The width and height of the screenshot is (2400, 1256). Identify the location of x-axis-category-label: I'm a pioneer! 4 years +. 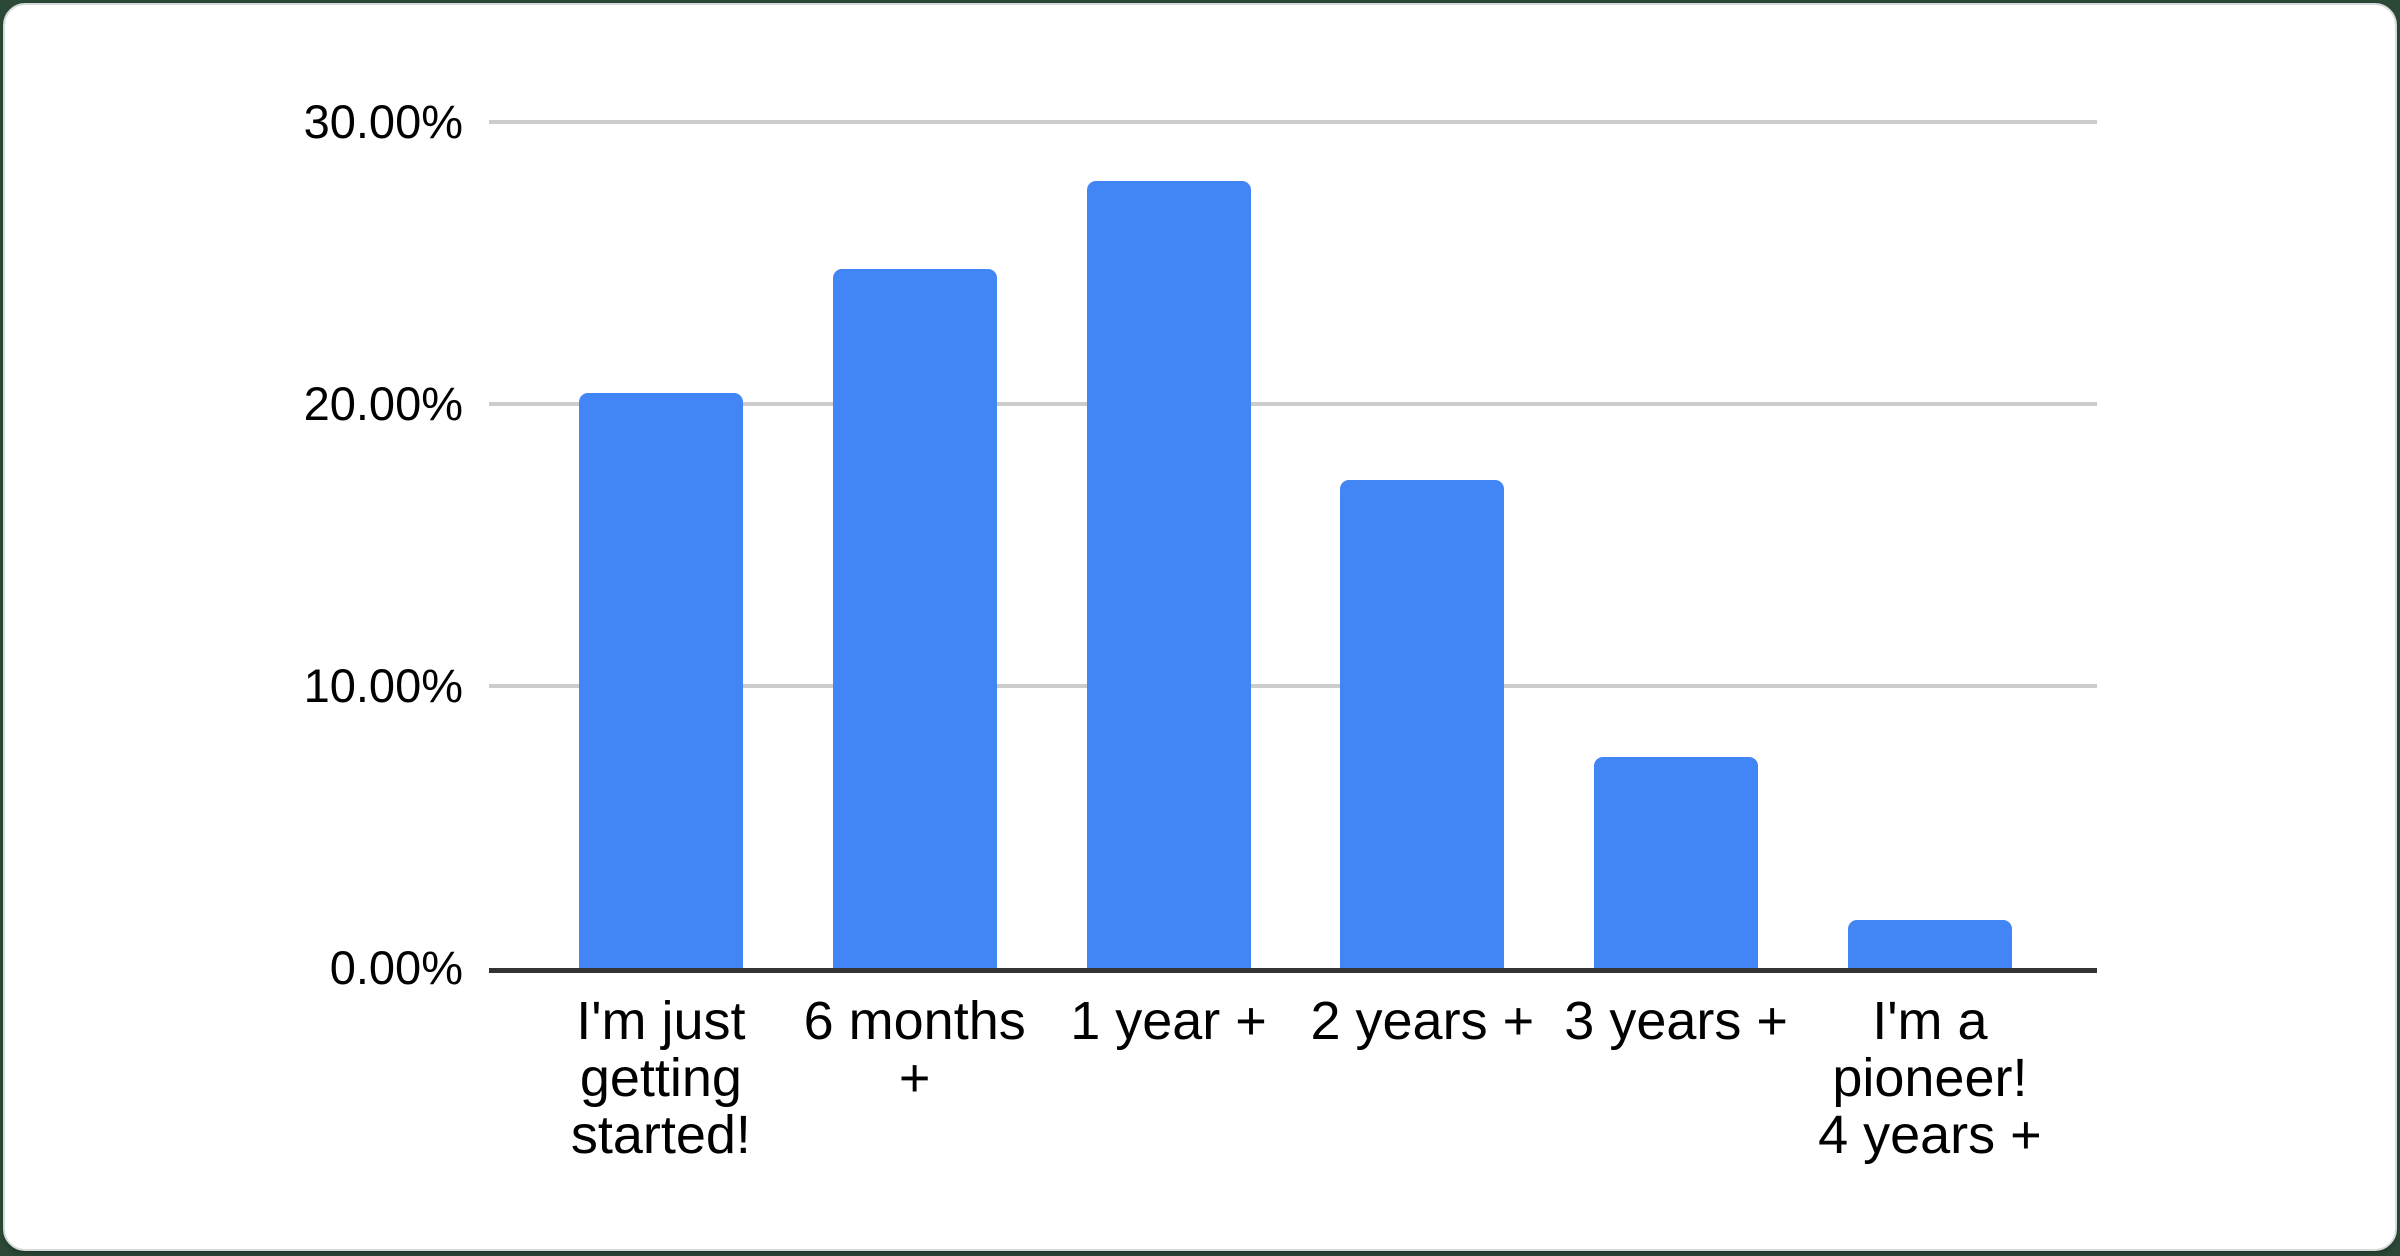
(1930, 1078).